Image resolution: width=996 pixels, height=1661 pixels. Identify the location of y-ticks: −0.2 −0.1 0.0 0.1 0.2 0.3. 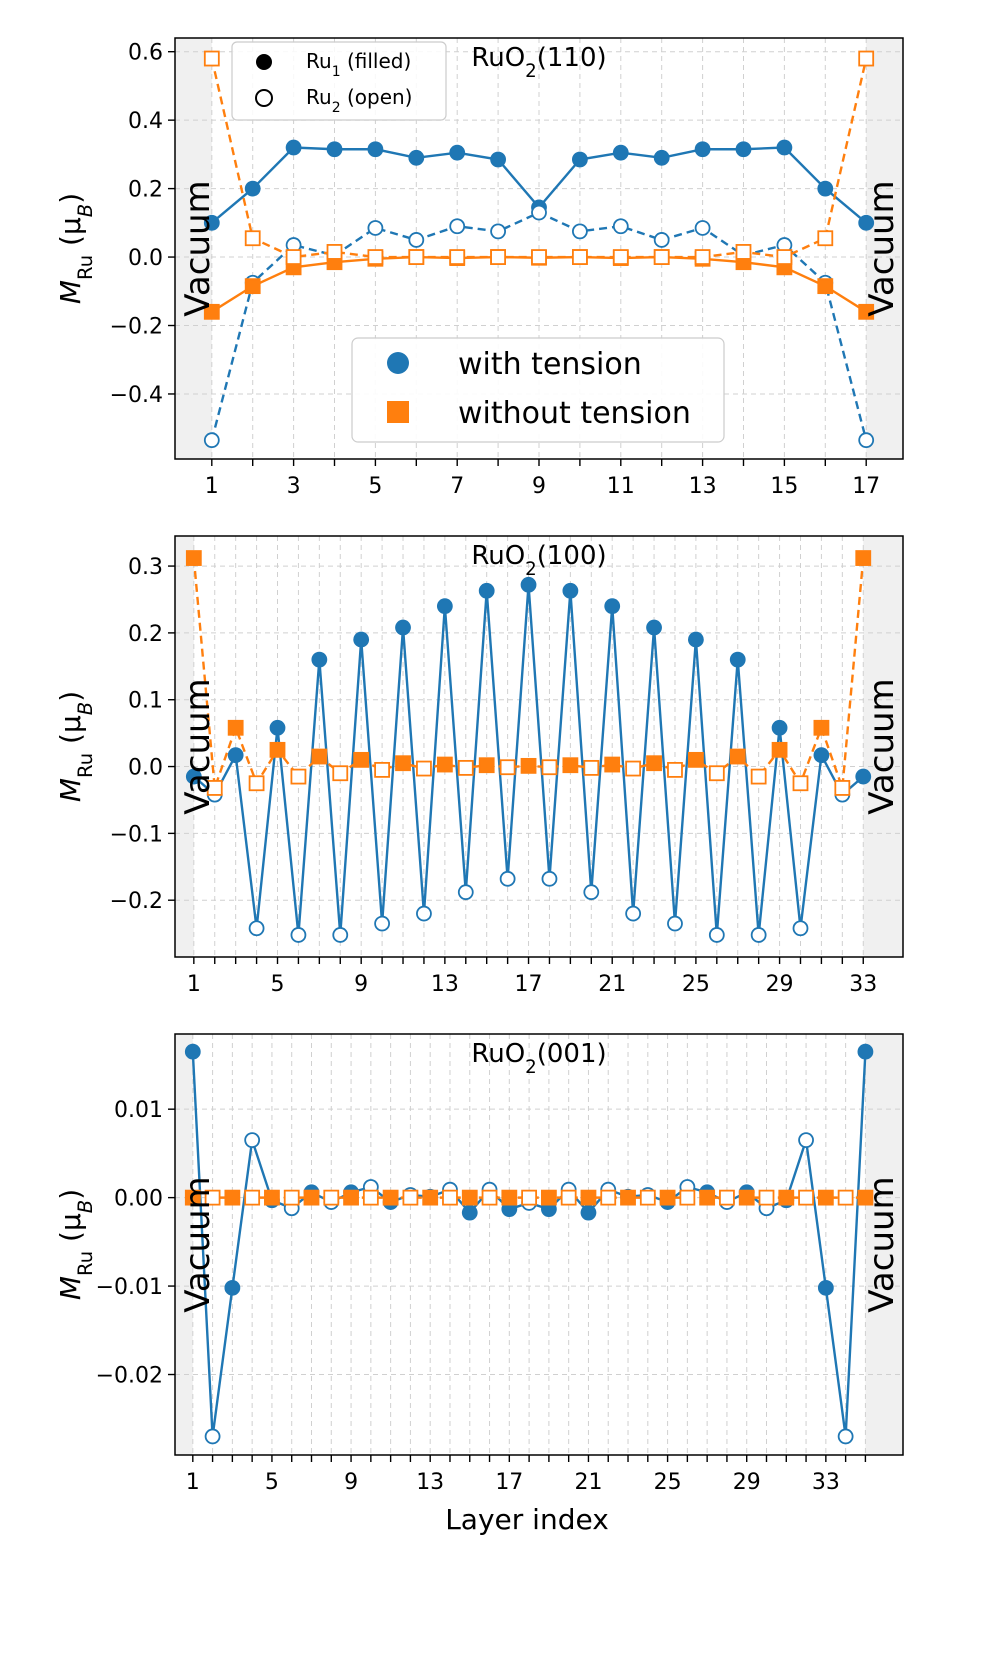
(142, 734).